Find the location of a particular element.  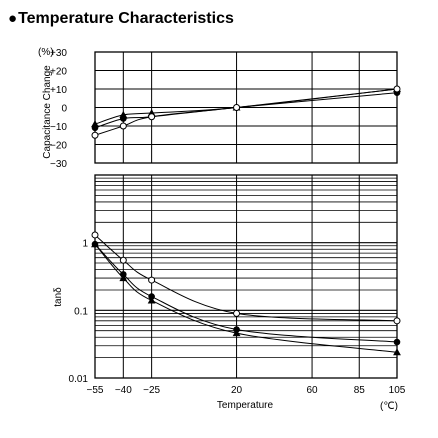

tan-ytick-label: 0.1 is located at coordinates (81, 311).